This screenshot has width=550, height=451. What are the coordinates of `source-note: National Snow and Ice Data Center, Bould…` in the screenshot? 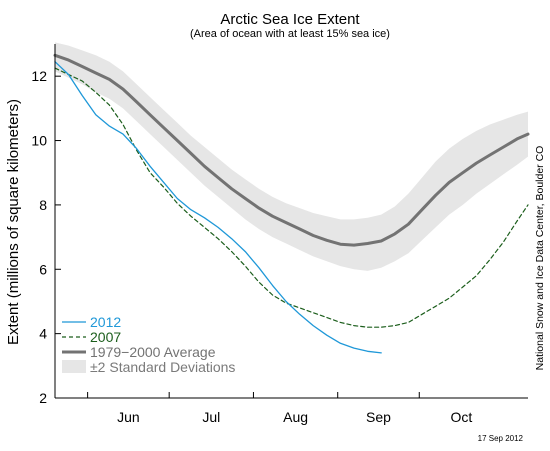 It's located at (540, 258).